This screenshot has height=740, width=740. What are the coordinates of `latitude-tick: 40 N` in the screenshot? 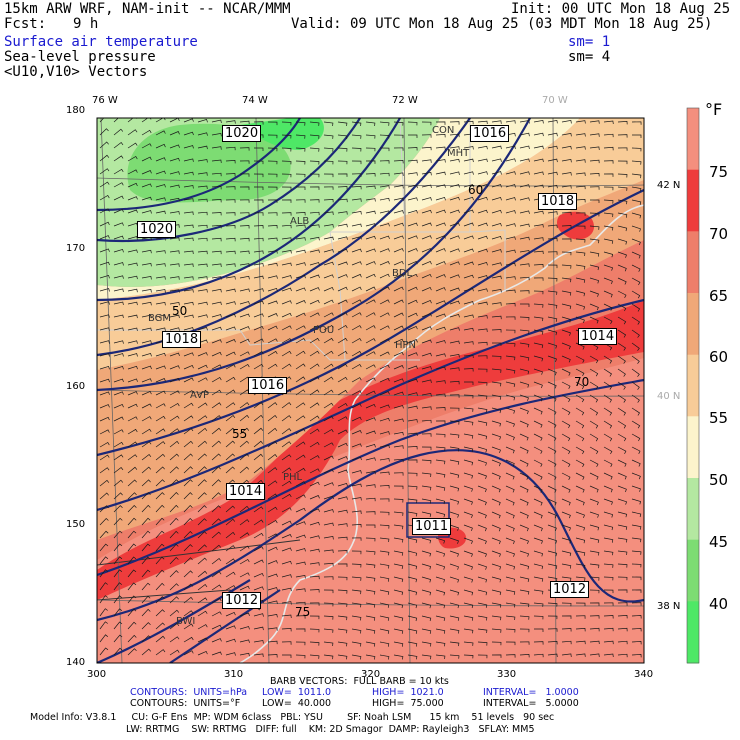 It's located at (669, 396).